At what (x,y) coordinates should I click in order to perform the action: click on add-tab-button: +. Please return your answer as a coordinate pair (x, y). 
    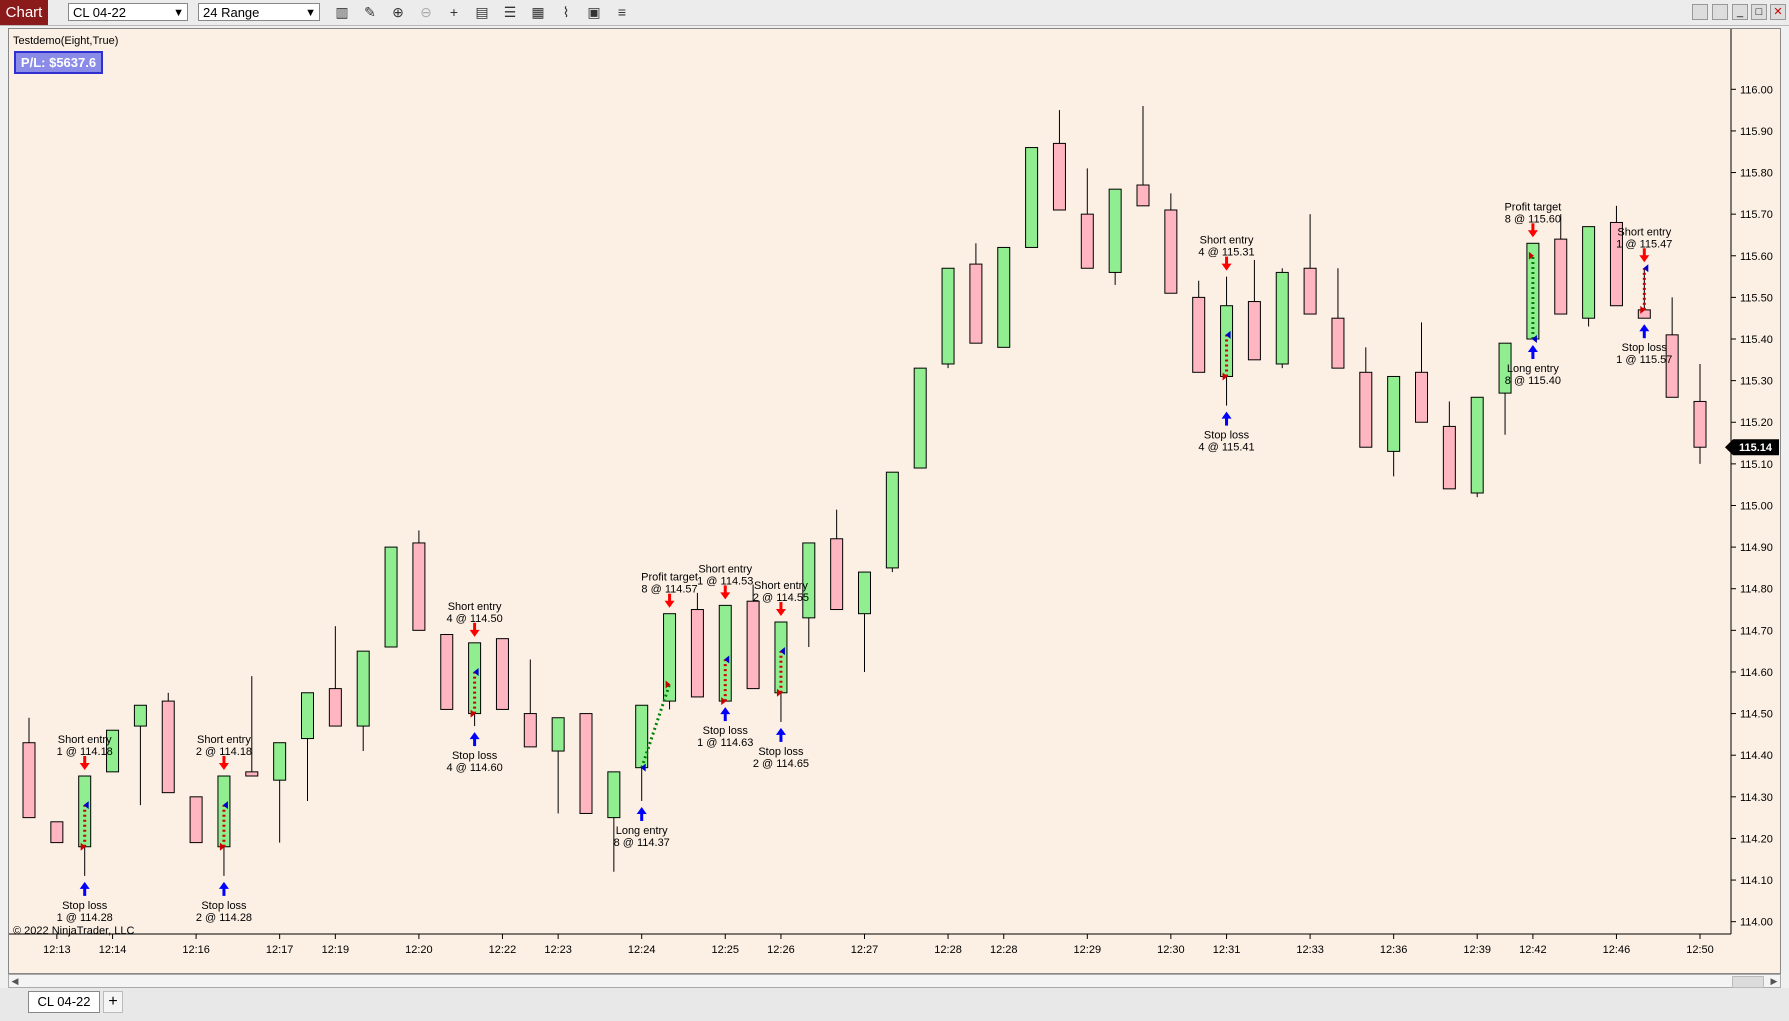
    Looking at the image, I should click on (113, 1002).